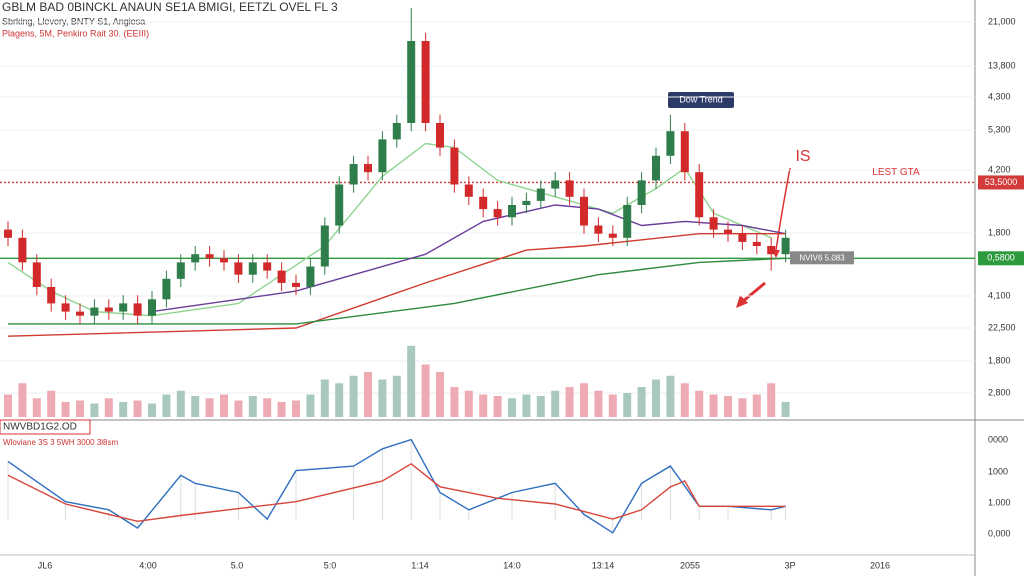 This screenshot has width=1024, height=576. What do you see at coordinates (512, 565) in the screenshot?
I see `x-tick-label: 14:0` at bounding box center [512, 565].